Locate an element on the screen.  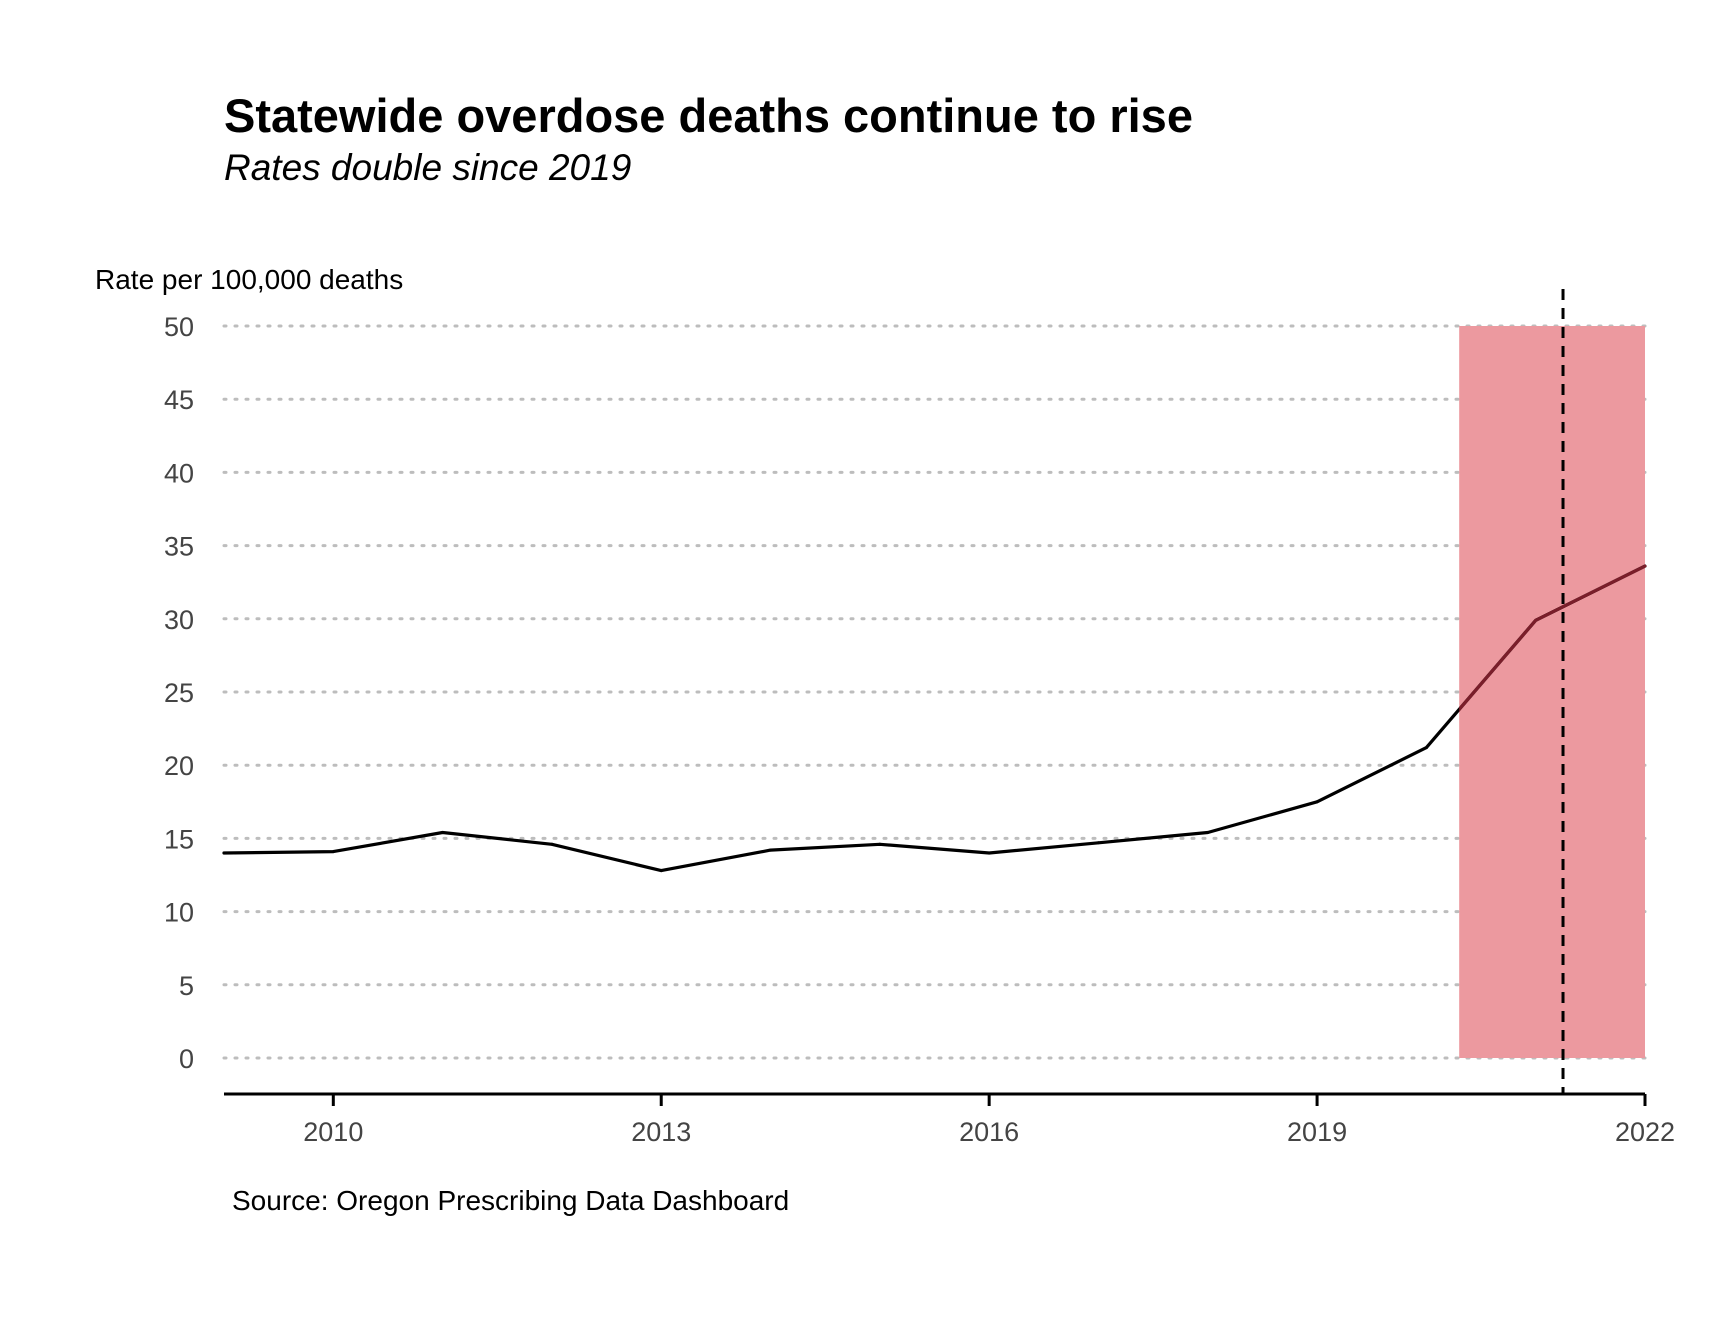
y-tick-label: 5 is located at coordinates (186, 986).